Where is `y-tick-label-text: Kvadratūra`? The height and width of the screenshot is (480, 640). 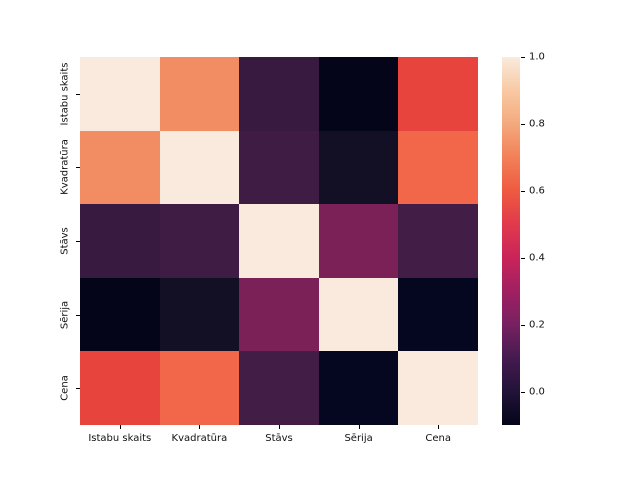
y-tick-label-text: Kvadratūra is located at coordinates (65, 167).